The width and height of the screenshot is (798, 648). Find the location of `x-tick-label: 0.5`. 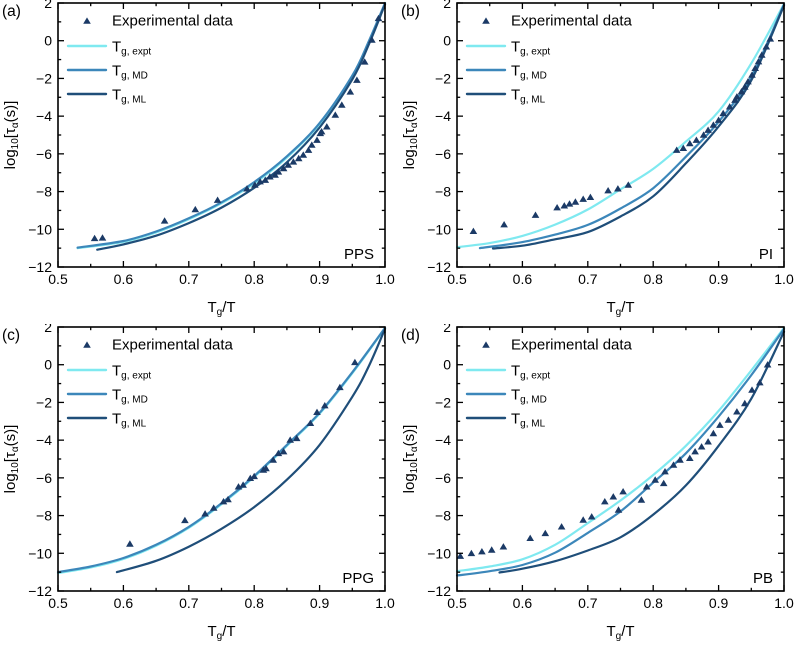

x-tick-label: 0.5 is located at coordinates (58, 279).